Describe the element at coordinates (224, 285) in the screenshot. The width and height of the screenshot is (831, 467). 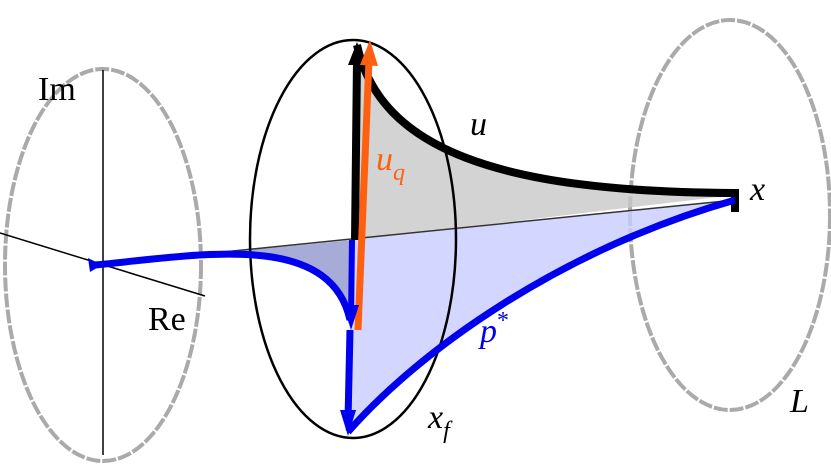
I see `p-curve-left` at that location.